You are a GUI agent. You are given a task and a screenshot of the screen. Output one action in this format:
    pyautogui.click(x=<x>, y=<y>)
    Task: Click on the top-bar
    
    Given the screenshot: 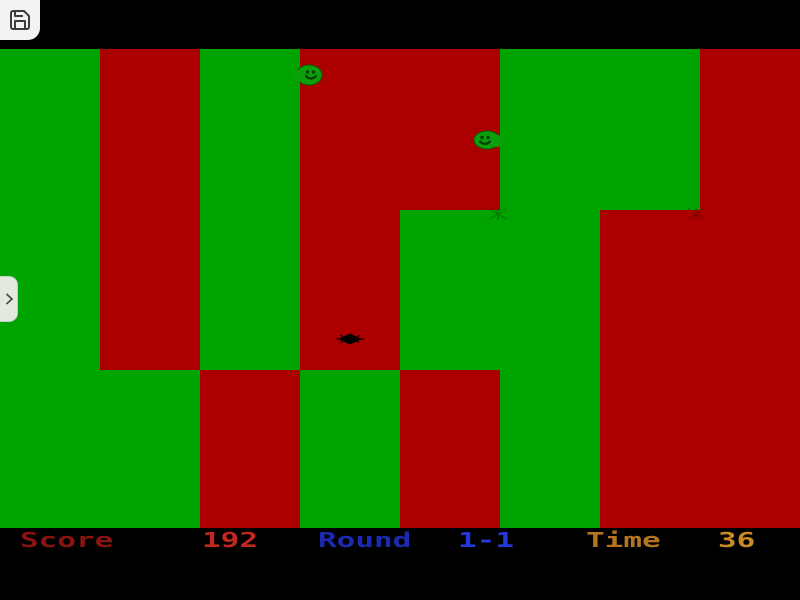 What is the action you would take?
    pyautogui.click(x=400, y=24)
    